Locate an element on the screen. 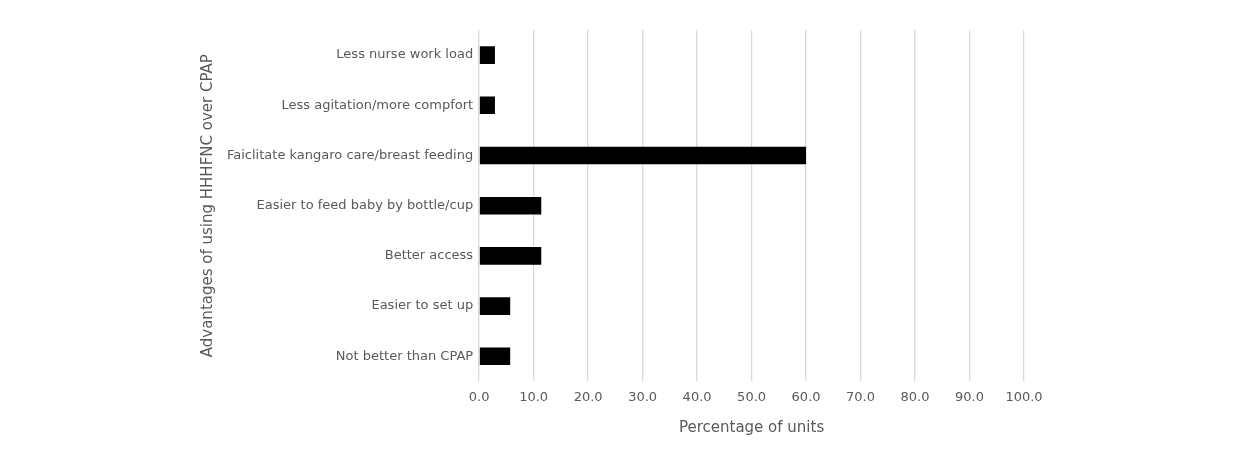 Image resolution: width=1239 pixels, height=461 pixels. x-tick-label: 10.0 is located at coordinates (534, 396).